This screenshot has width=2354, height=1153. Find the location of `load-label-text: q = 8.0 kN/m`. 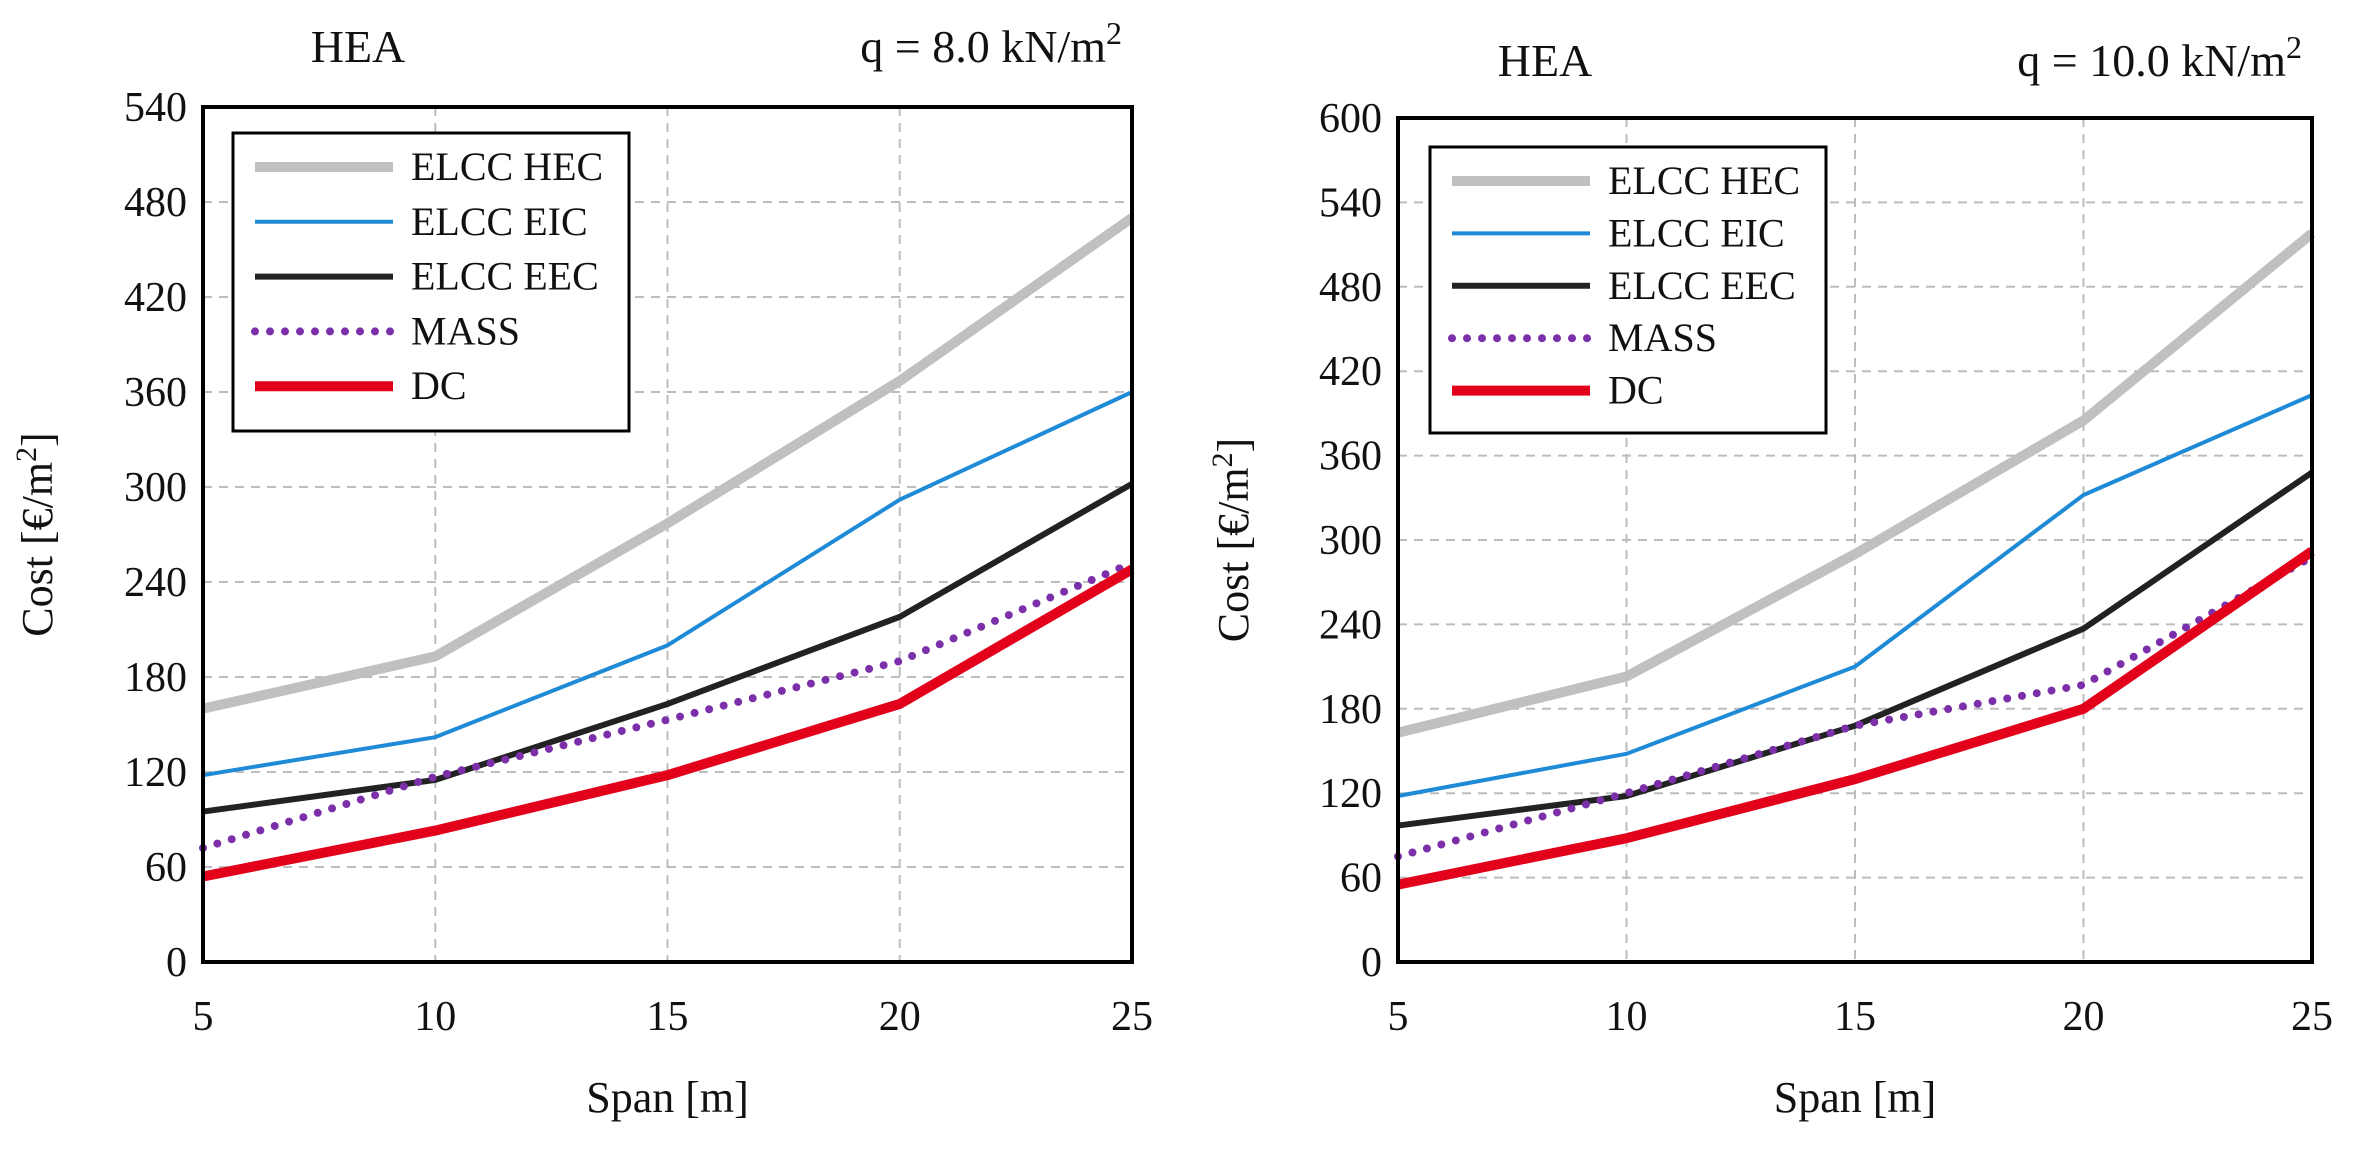

load-label-text: q = 8.0 kN/m is located at coordinates (983, 46).